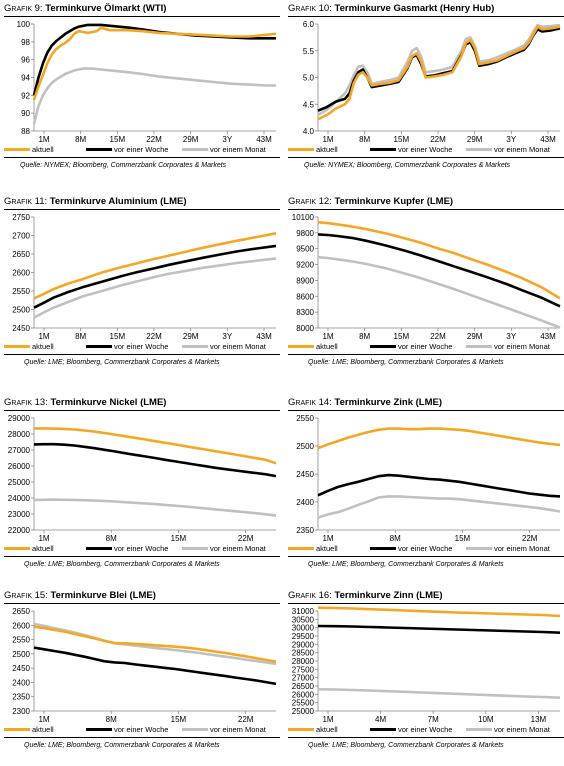 The image size is (564, 766). Describe the element at coordinates (25, 113) in the screenshot. I see `y-tick-label: 90` at that location.